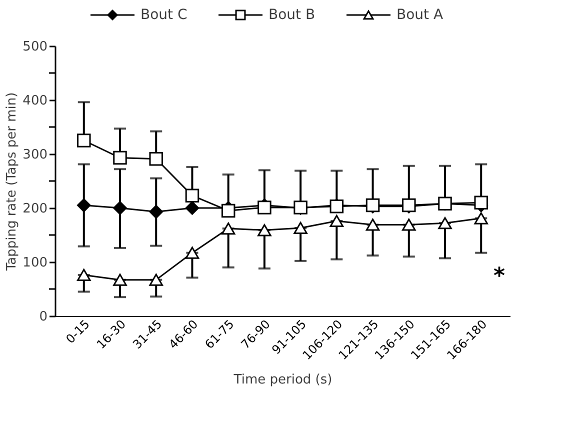  What do you see at coordinates (292, 15) in the screenshot?
I see `legend-label: Bout B` at bounding box center [292, 15].